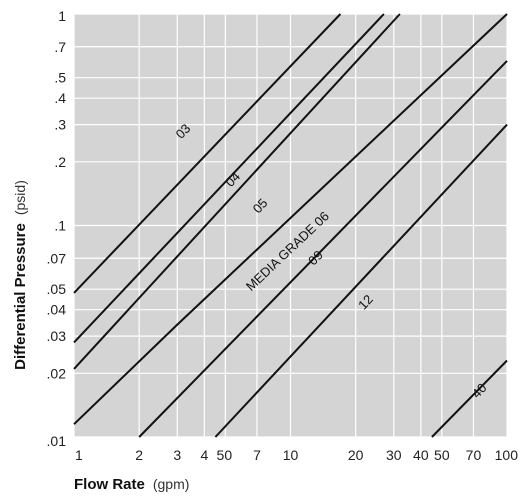 This screenshot has width=524, height=496. Describe the element at coordinates (60, 98) in the screenshot. I see `y-tick-label: .4` at that location.